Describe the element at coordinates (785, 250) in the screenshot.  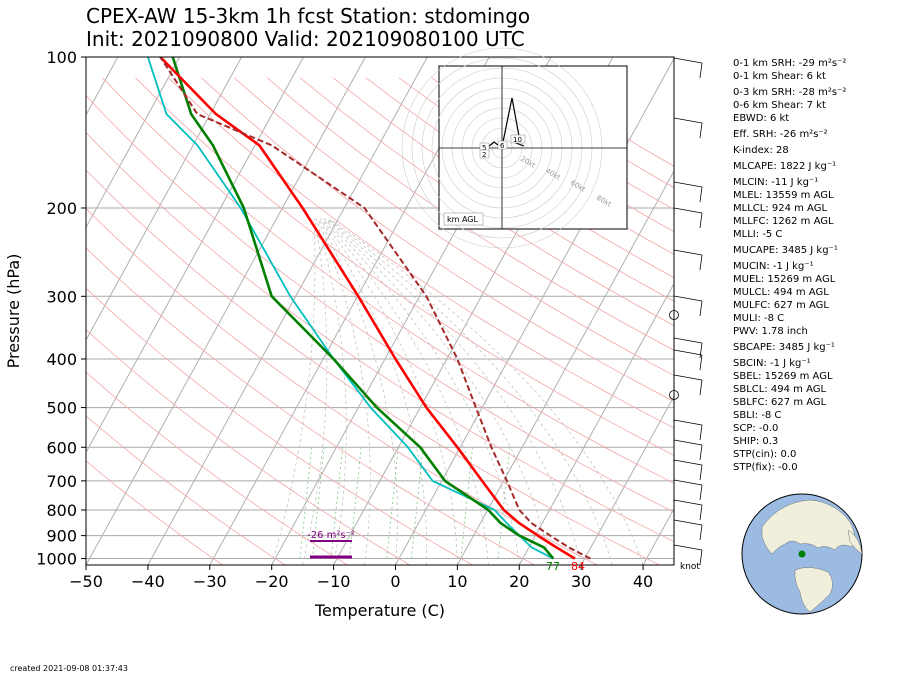
I see `index-line: MUCAPE: 3485 J kg⁻¹` at that location.